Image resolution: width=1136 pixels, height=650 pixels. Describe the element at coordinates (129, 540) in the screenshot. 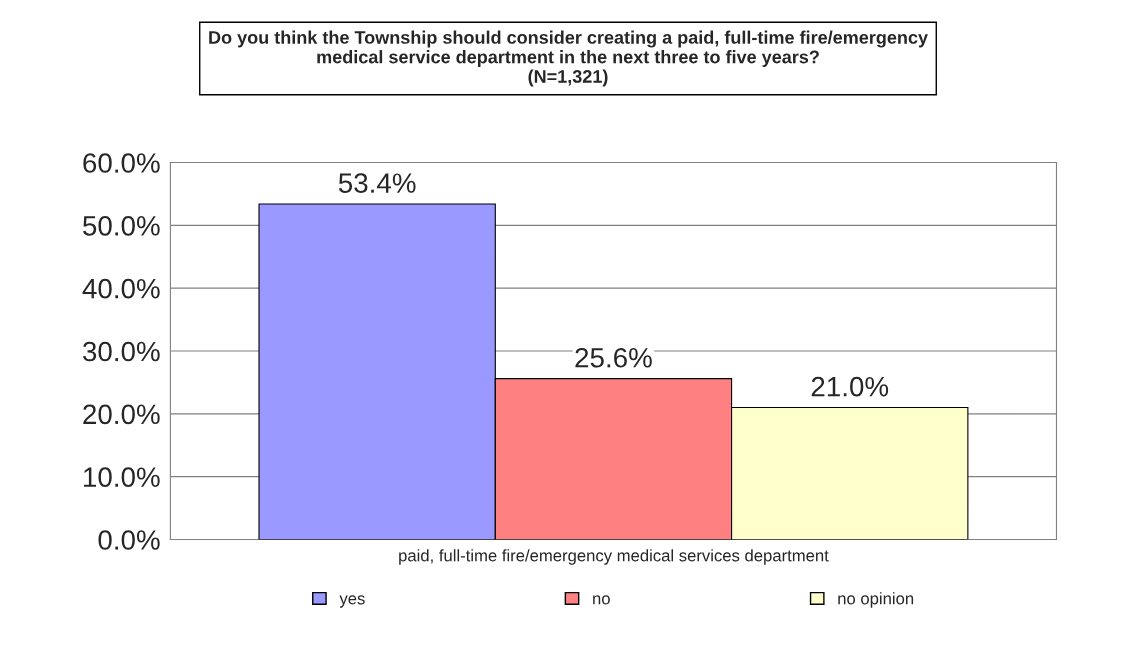

I see `y-tick-label: 0.0%` at that location.